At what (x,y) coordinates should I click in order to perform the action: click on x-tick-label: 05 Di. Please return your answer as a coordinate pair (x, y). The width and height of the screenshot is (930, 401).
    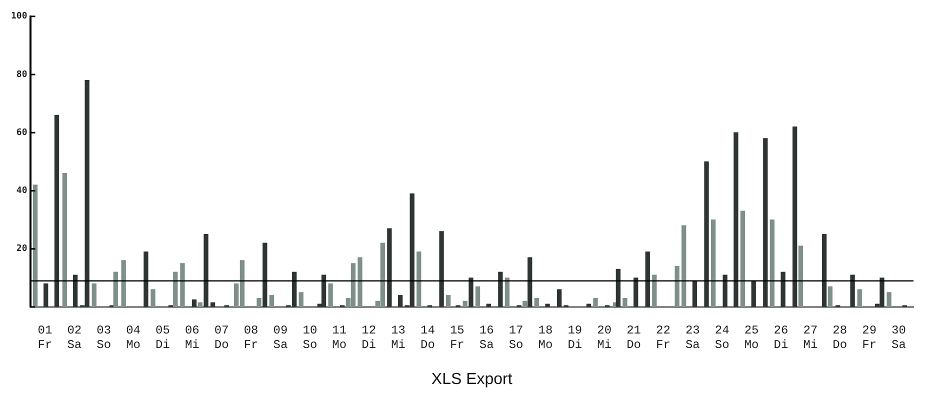
    Looking at the image, I should click on (163, 337).